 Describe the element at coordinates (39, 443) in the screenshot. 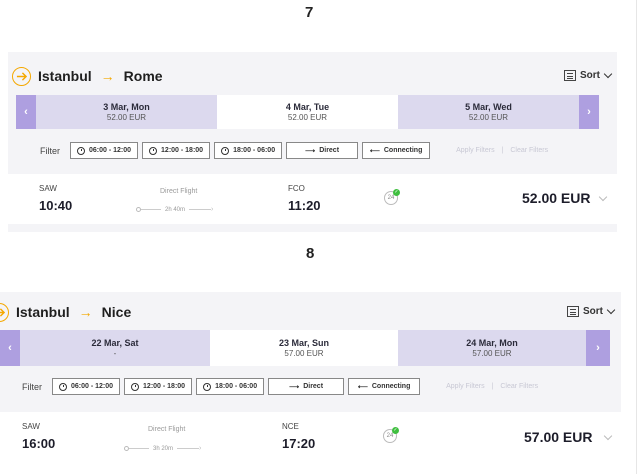

I see `departure-time: 16:00` at that location.